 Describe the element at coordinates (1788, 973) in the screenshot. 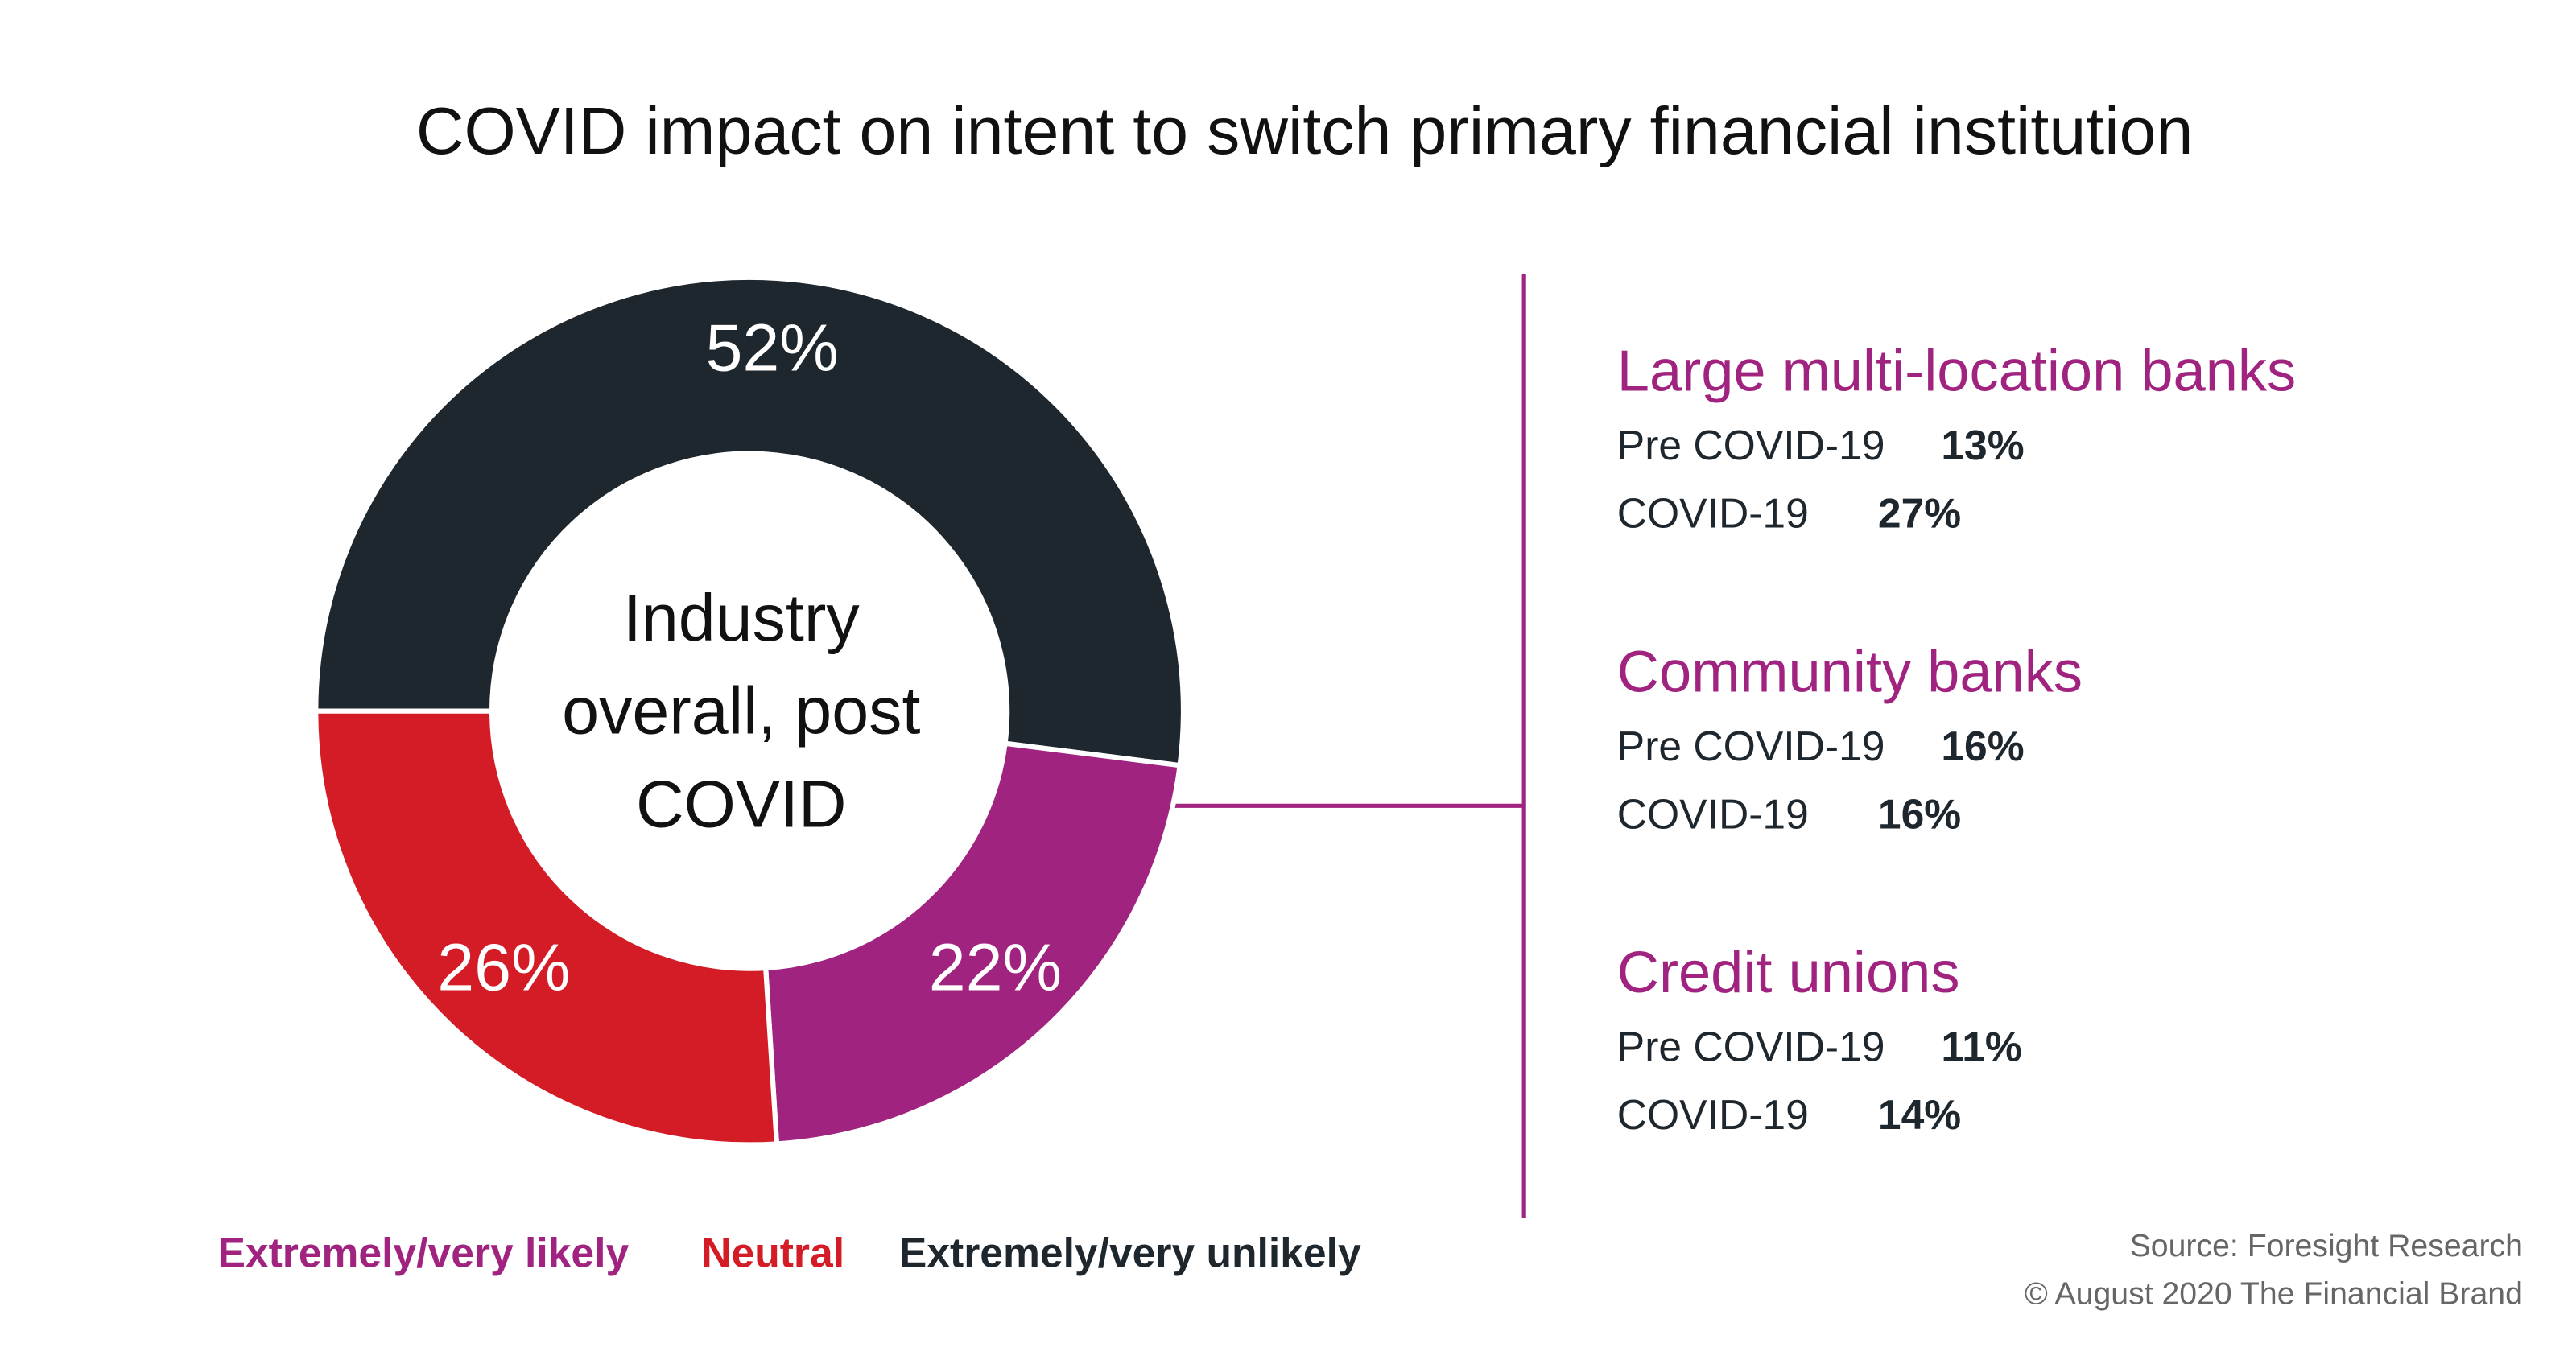

I see `group-title: Credit unions` at that location.